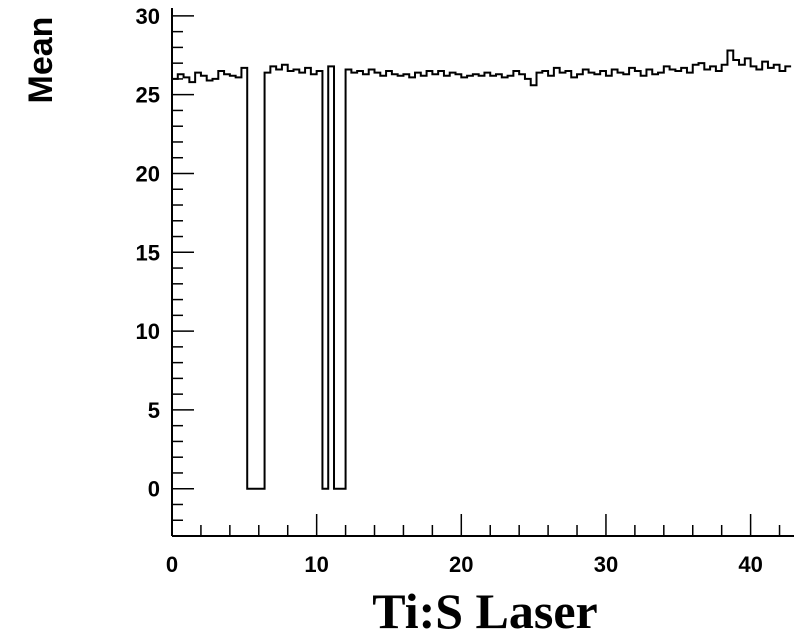 The height and width of the screenshot is (638, 794). Describe the element at coordinates (148, 252) in the screenshot. I see `y-tick-label: 15` at that location.